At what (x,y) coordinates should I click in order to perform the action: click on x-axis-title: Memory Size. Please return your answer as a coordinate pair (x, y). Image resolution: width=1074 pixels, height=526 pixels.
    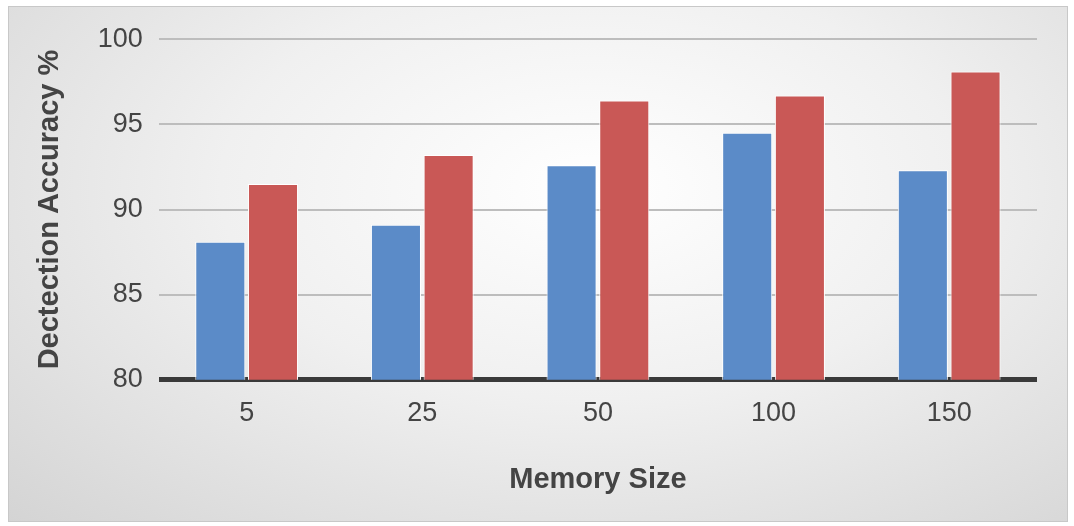
    Looking at the image, I should click on (598, 477).